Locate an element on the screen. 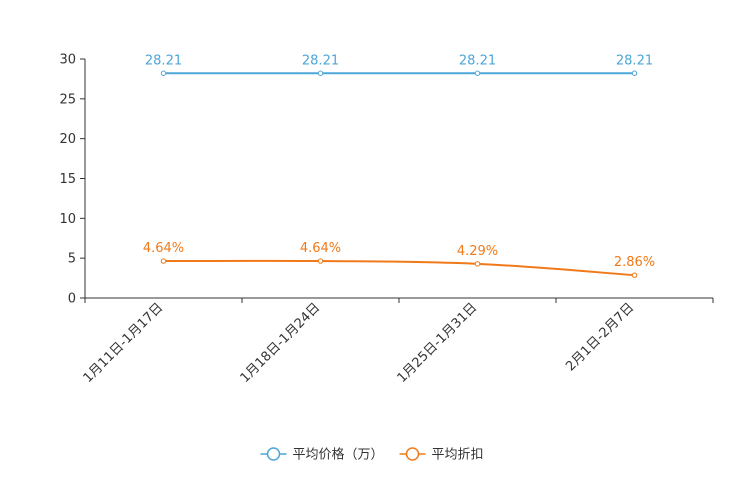  legend-label: 平均折扣 is located at coordinates (458, 455).